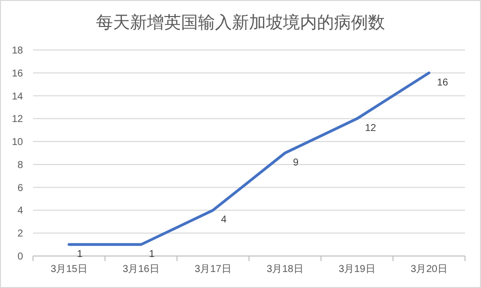 Image resolution: width=481 pixels, height=288 pixels. I want to click on x-tick-label: 3月19日, so click(357, 269).